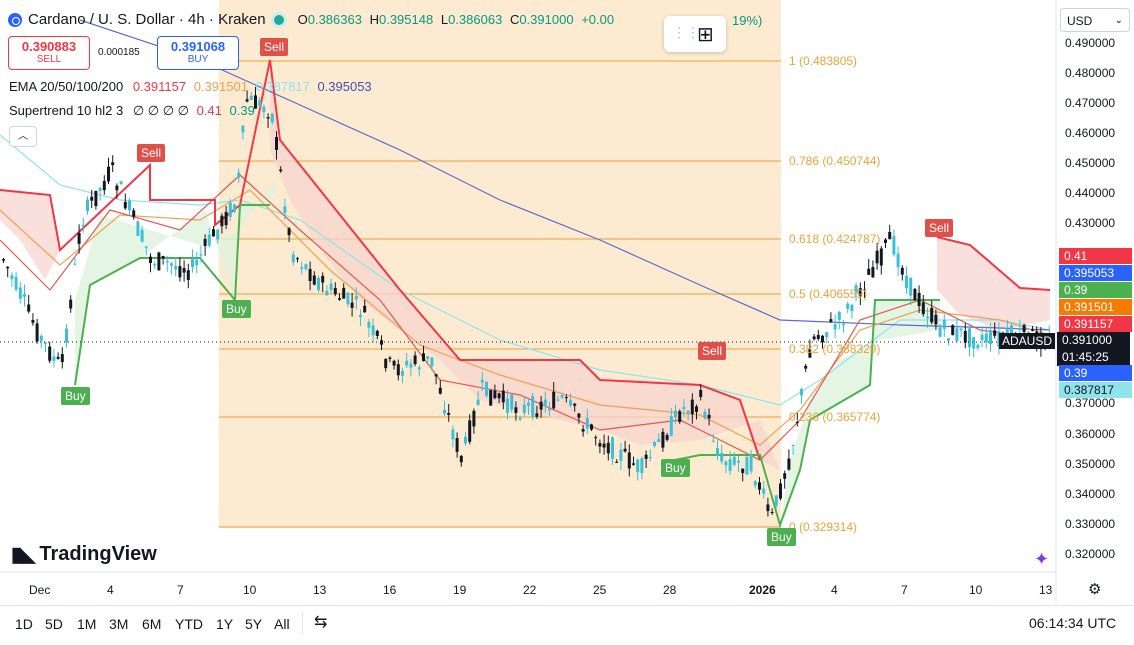 Image resolution: width=1134 pixels, height=645 pixels. I want to click on time-tick: 4, so click(834, 590).